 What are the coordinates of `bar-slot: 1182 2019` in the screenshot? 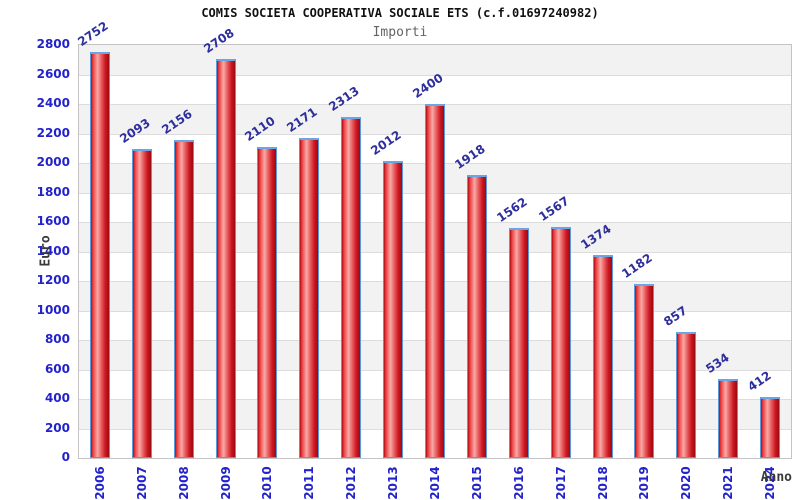 It's located at (642, 272).